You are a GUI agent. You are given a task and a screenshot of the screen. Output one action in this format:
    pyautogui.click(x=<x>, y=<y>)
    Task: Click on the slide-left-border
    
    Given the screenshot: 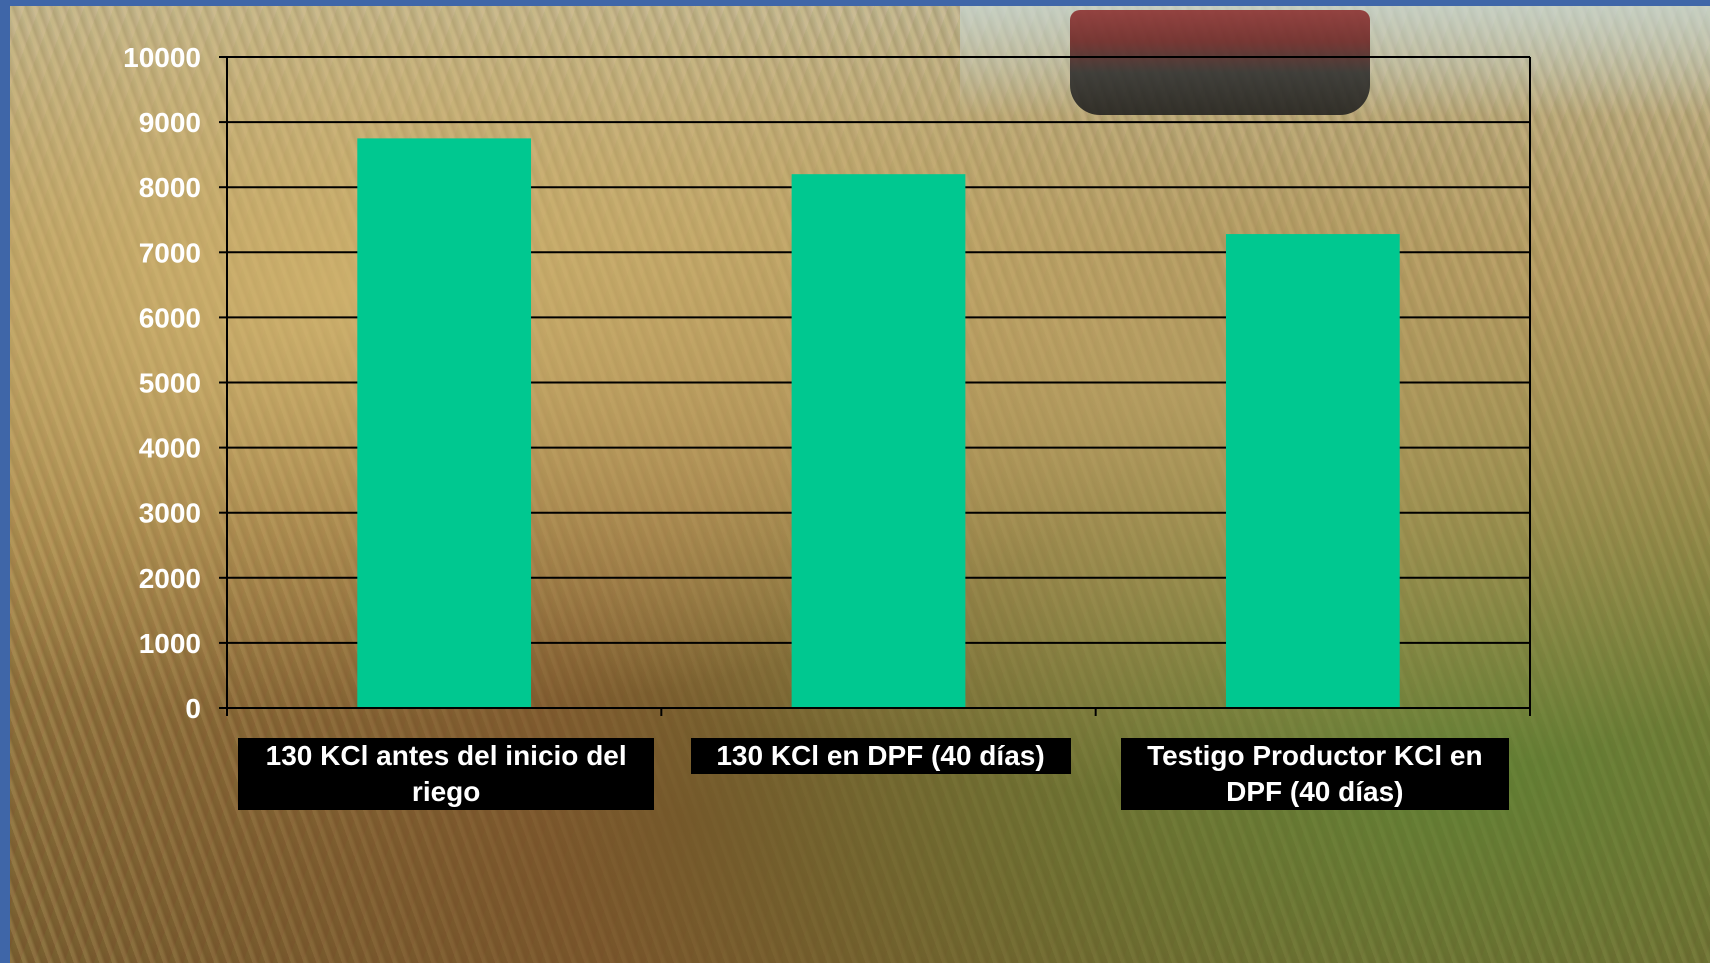 What is the action you would take?
    pyautogui.click(x=5, y=481)
    